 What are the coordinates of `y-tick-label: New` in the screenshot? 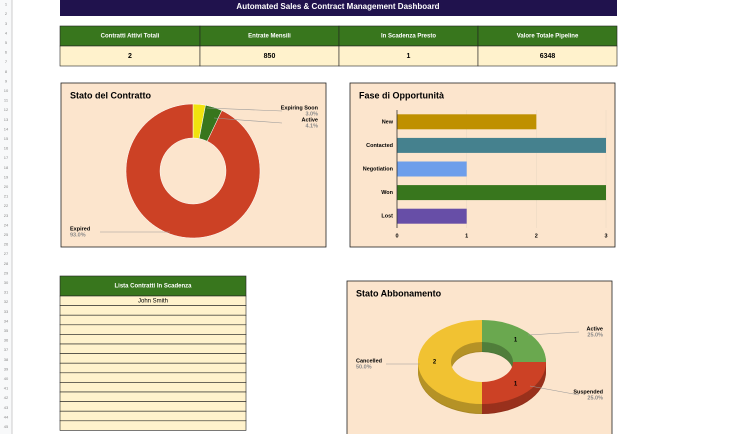 It's located at (388, 122).